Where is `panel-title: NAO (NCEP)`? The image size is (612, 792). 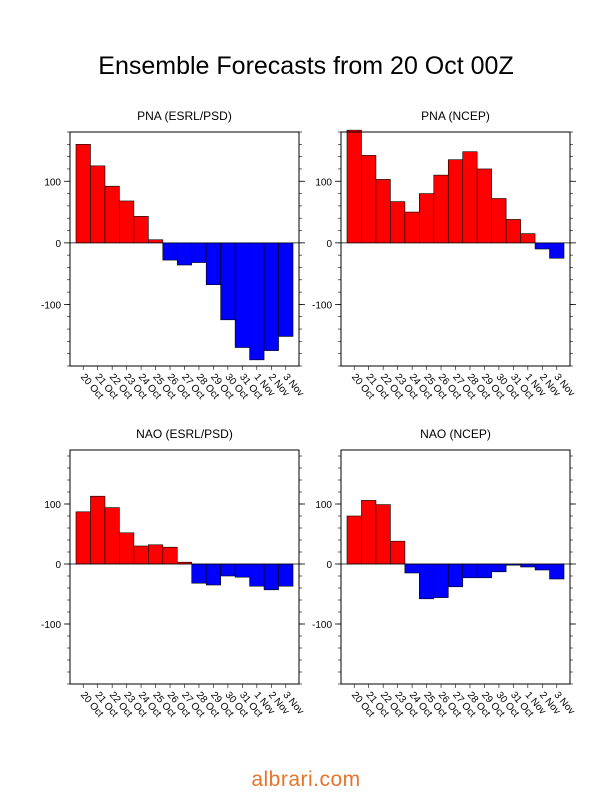
panel-title: NAO (NCEP) is located at coordinates (455, 434).